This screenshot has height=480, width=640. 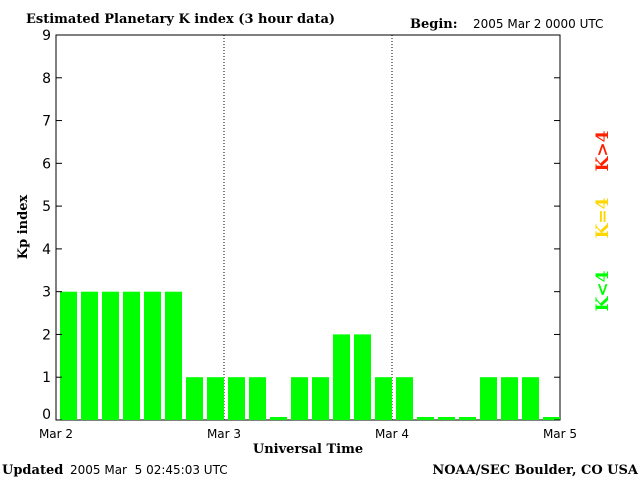 I want to click on y-tick-label-1: 1, so click(x=46, y=378).